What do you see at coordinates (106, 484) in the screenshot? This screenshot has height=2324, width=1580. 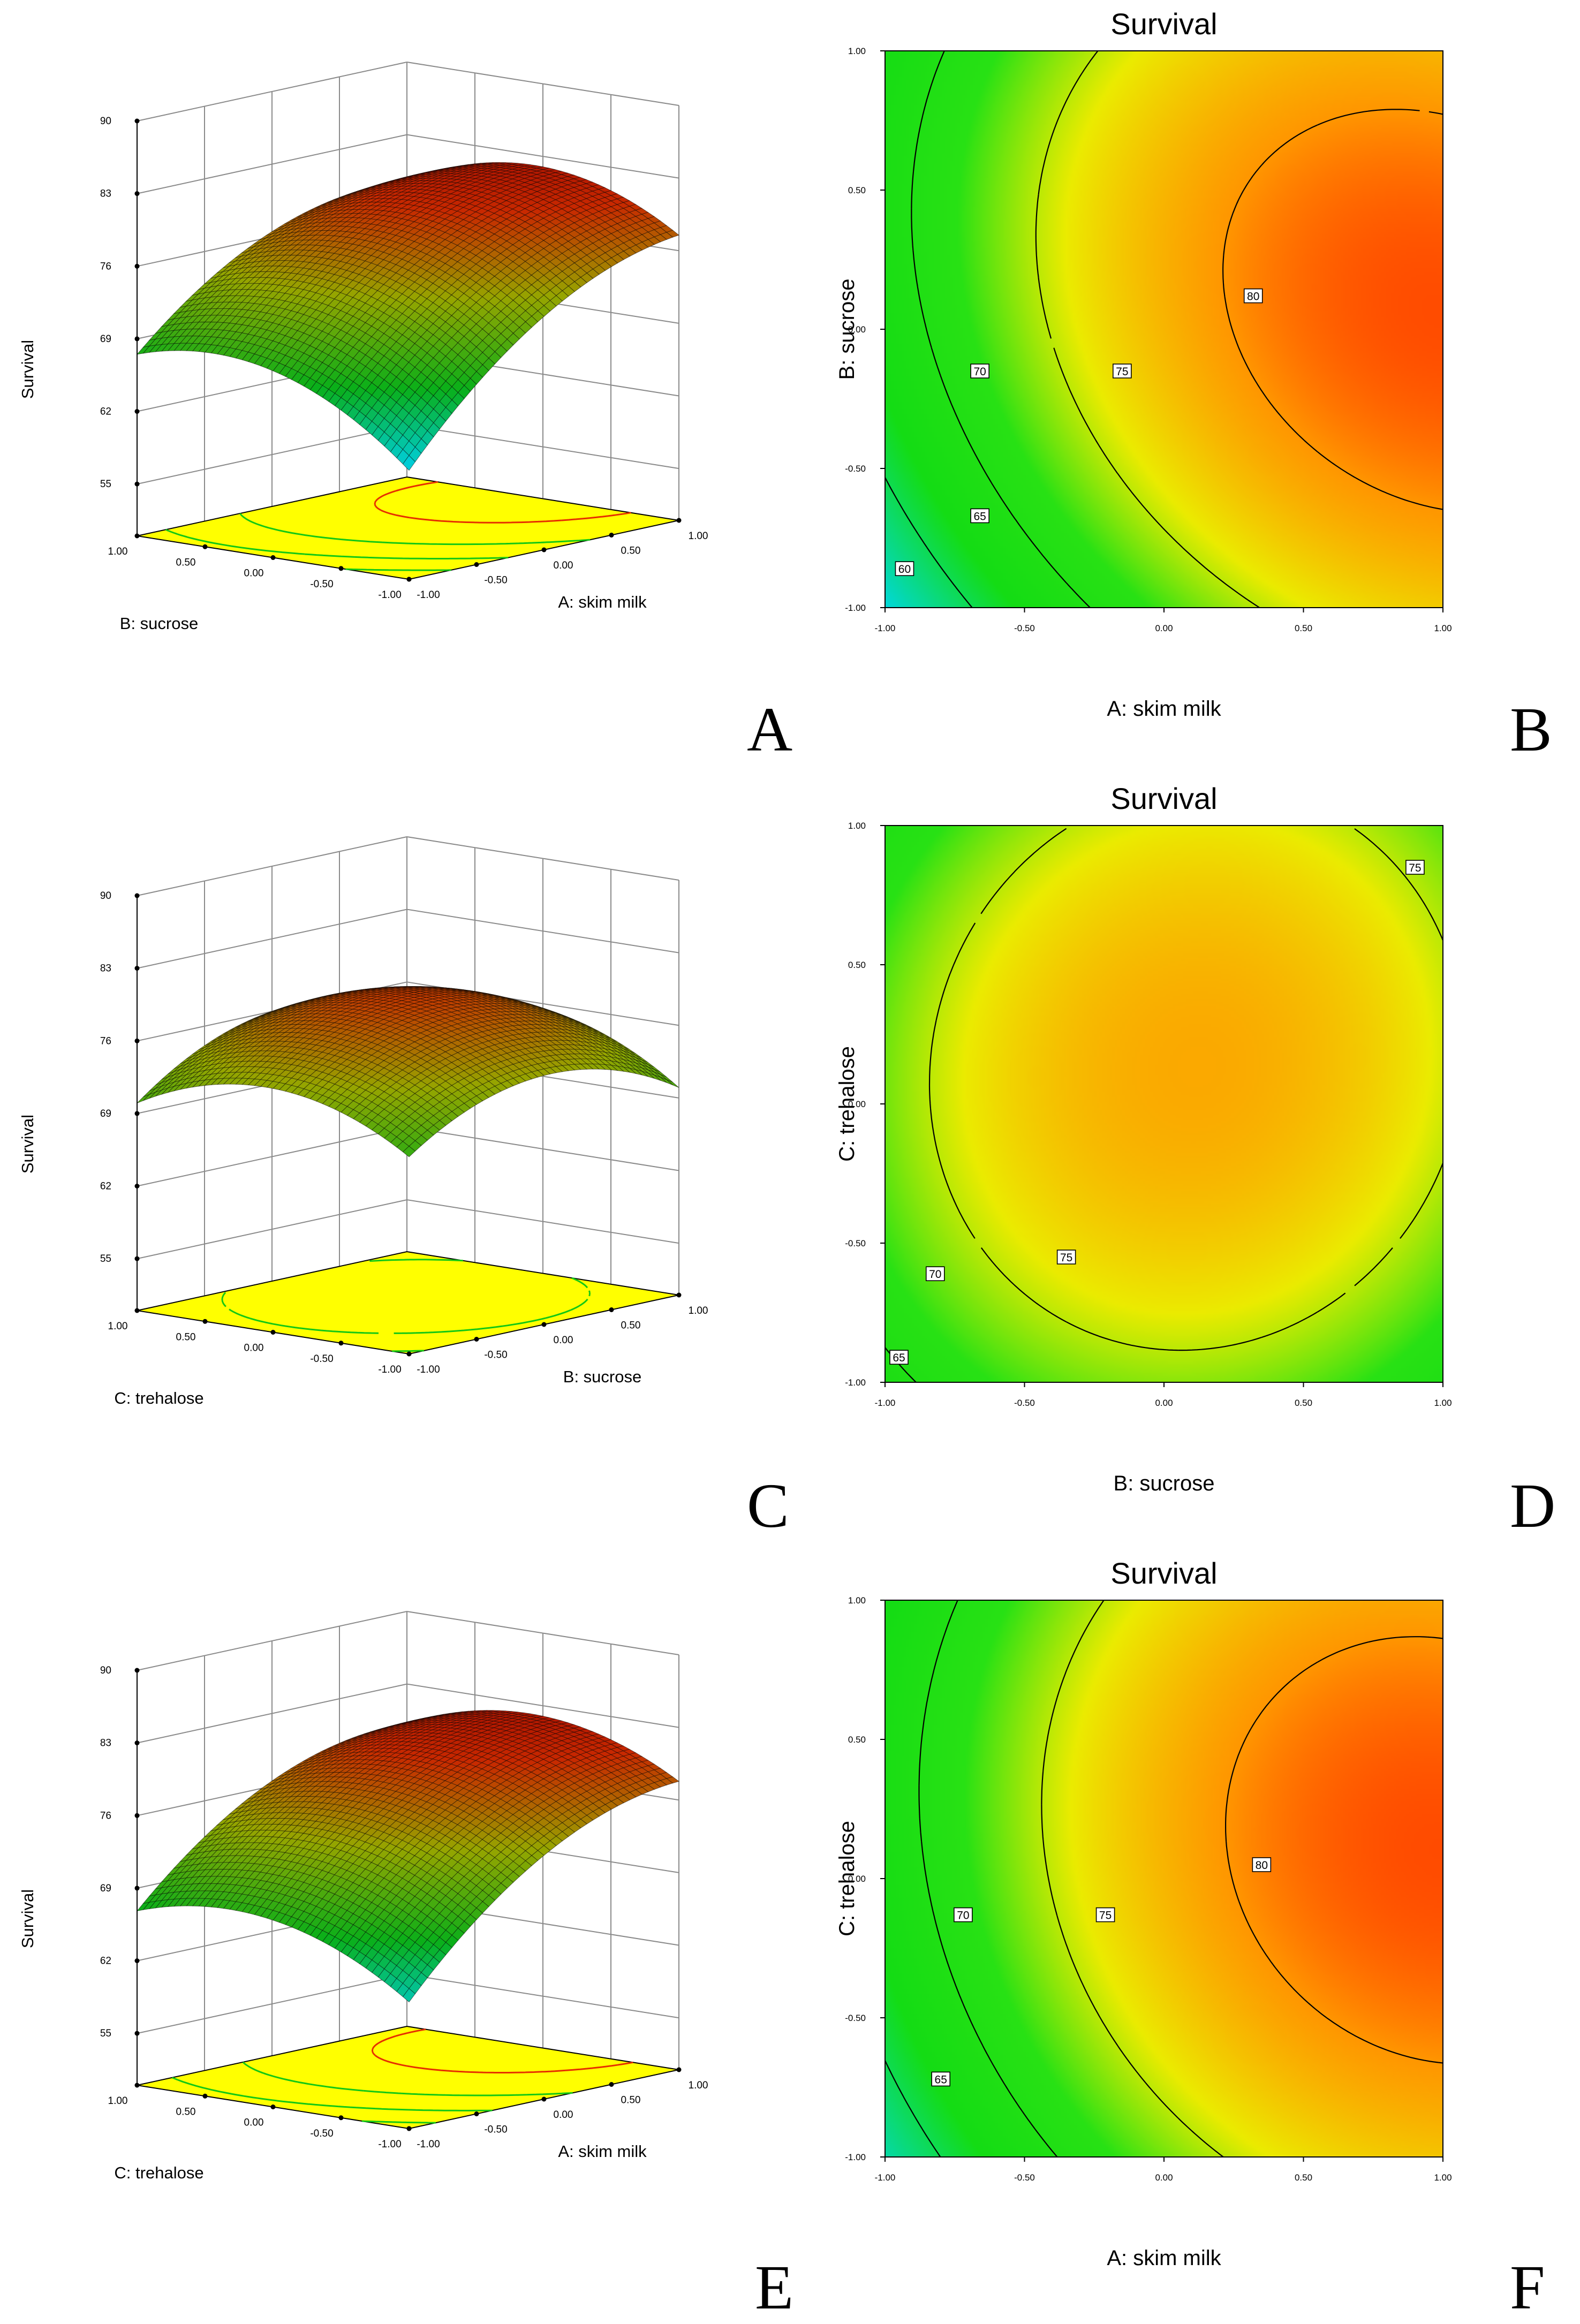 I see `z-tick-label: 55` at bounding box center [106, 484].